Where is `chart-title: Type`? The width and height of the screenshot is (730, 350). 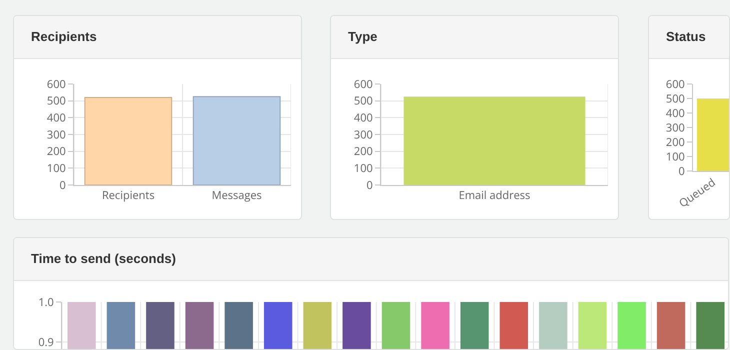
chart-title: Type is located at coordinates (474, 37).